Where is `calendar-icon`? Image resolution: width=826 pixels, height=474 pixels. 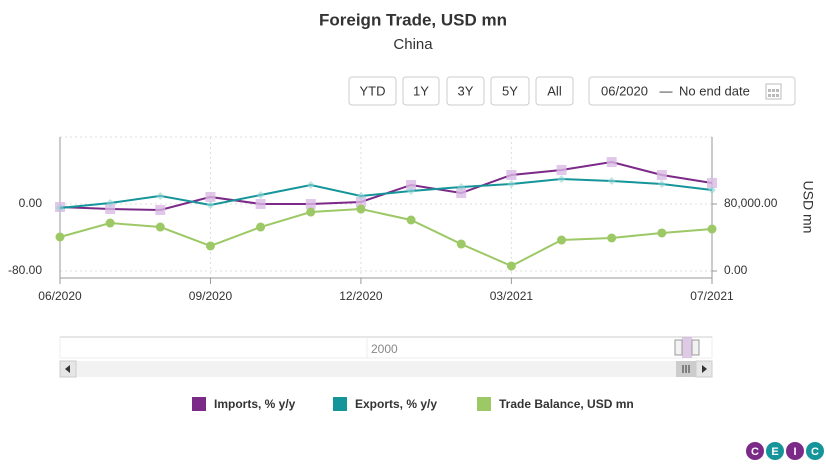 calendar-icon is located at coordinates (773, 91).